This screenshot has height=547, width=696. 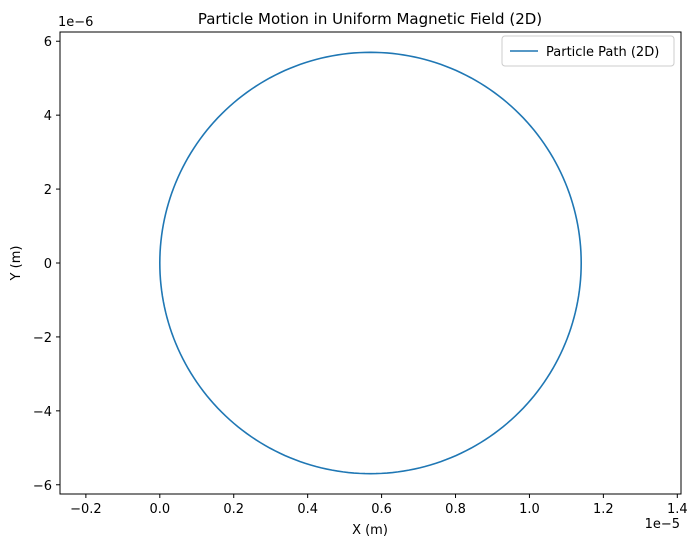 I want to click on y-tick-label: 0, so click(x=48, y=264).